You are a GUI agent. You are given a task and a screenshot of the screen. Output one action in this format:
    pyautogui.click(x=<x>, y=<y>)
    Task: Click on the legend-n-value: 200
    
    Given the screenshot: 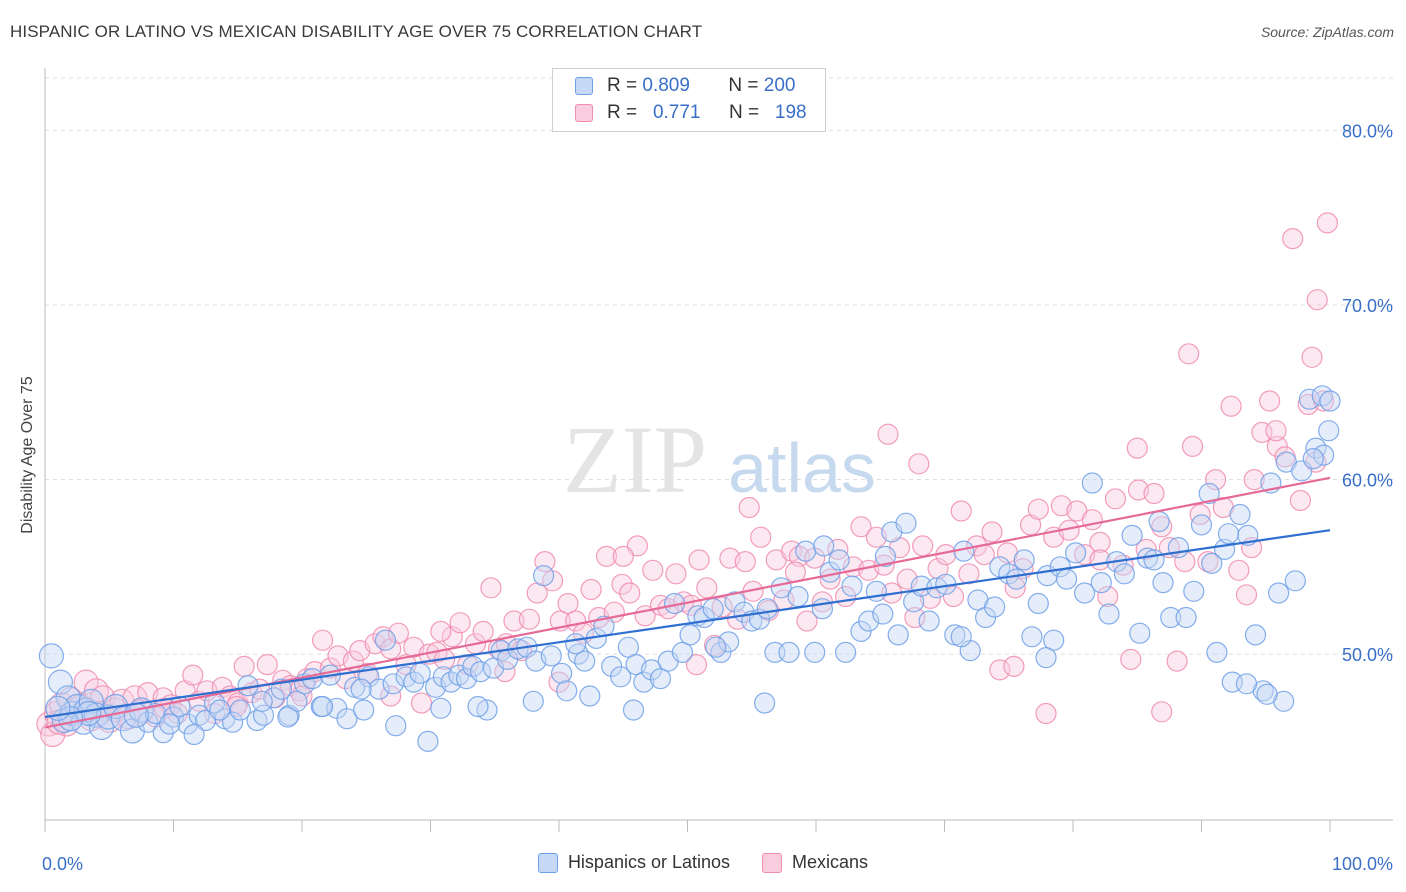 What is the action you would take?
    pyautogui.click(x=779, y=85)
    